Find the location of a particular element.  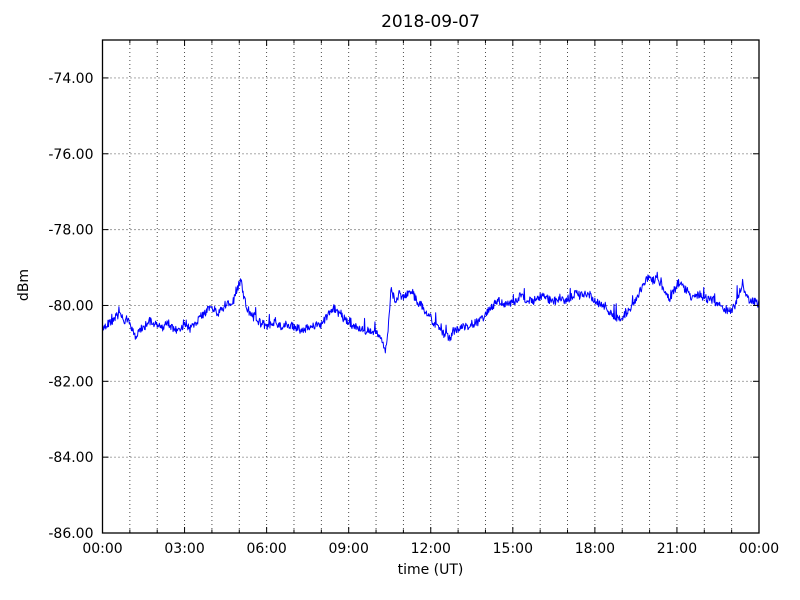

x-tick-label: 09:00 is located at coordinates (349, 549).